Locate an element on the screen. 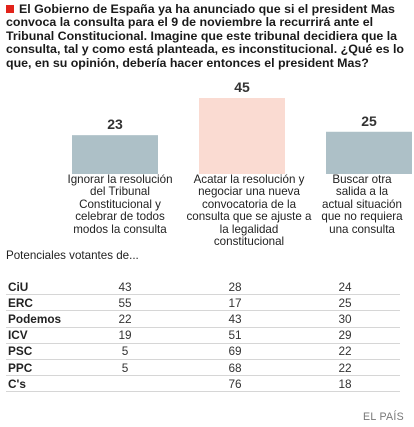 The height and width of the screenshot is (427, 414). table-row: CiU 43 28 24 is located at coordinates (203, 287).